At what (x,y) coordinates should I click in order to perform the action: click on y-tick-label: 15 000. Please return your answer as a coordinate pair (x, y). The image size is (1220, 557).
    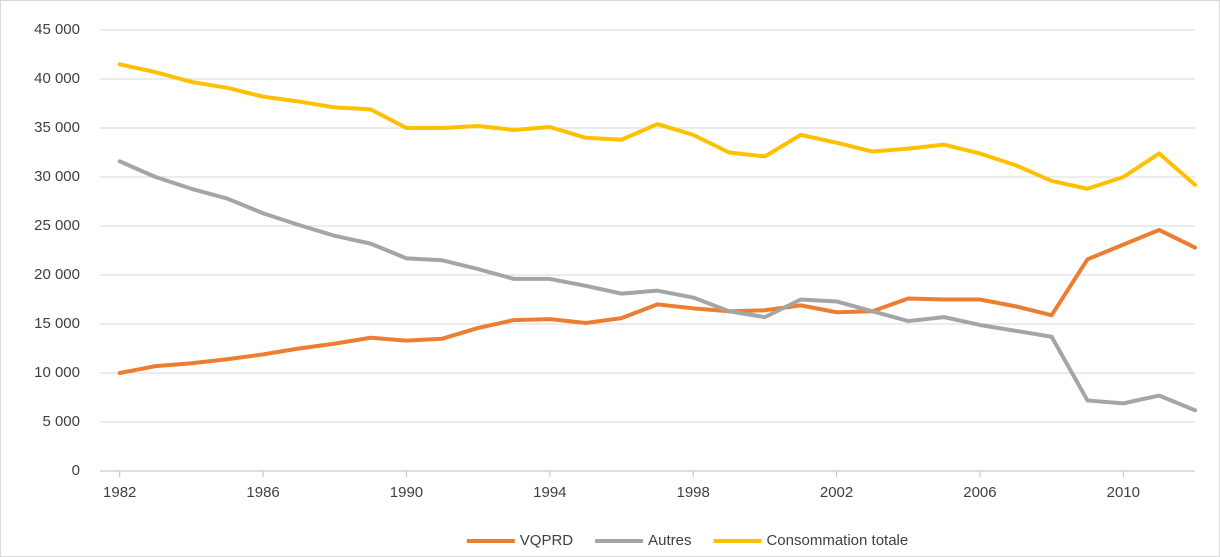
    Looking at the image, I should click on (57, 323).